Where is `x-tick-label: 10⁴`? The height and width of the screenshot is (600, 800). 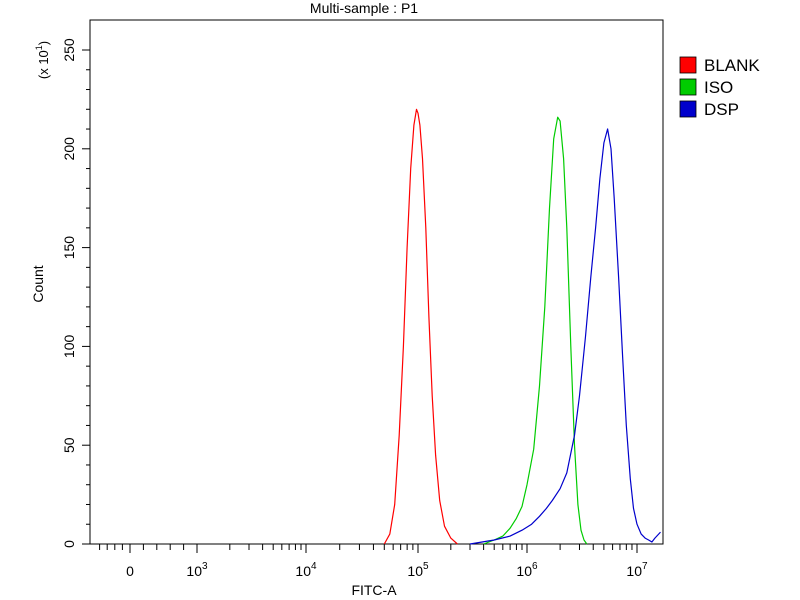 x-tick-label: 10⁴ is located at coordinates (306, 570).